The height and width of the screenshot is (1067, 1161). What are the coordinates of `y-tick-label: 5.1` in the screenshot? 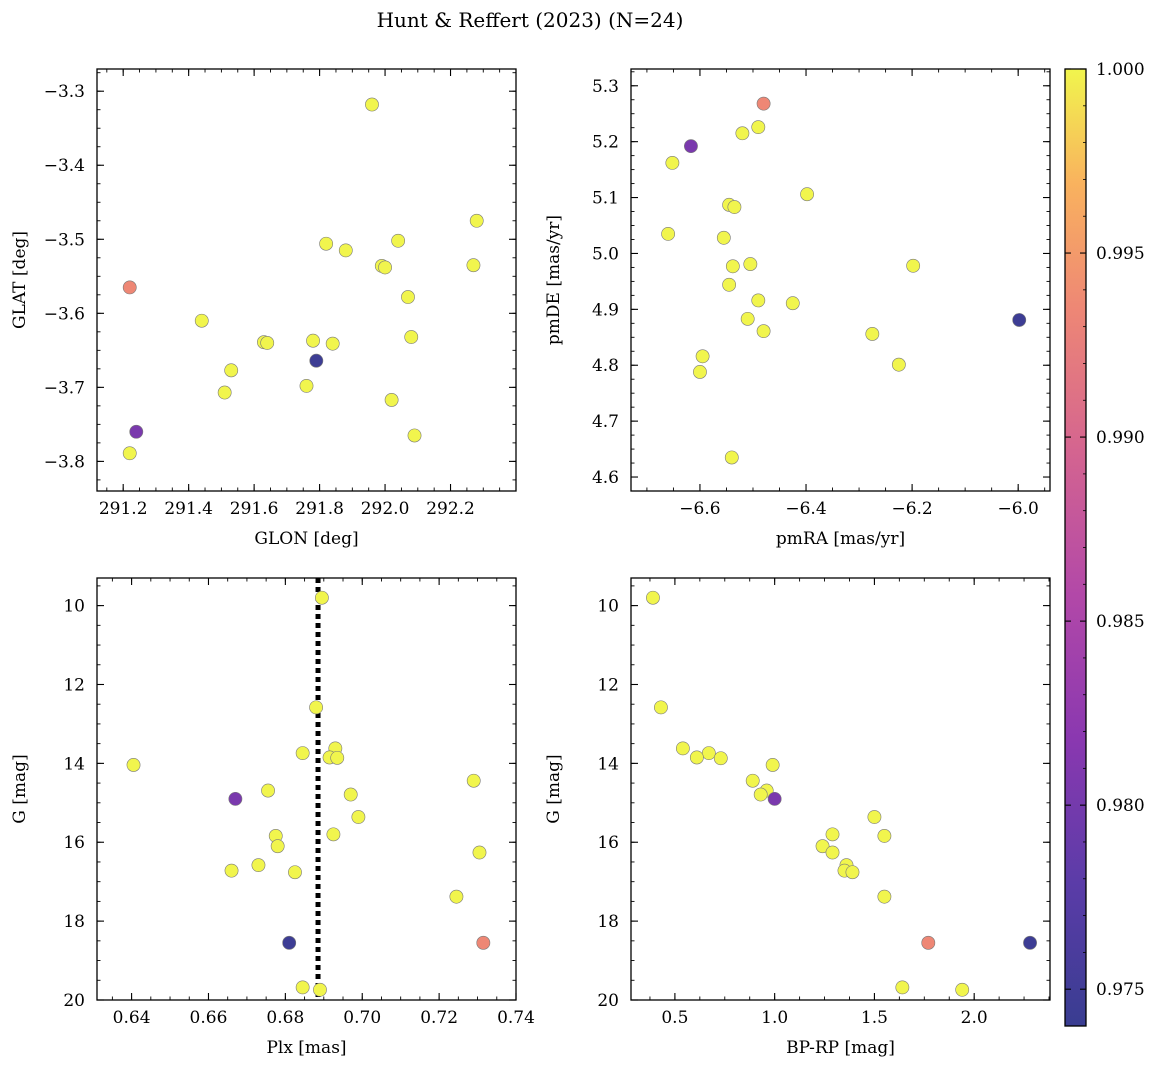 It's located at (605, 199).